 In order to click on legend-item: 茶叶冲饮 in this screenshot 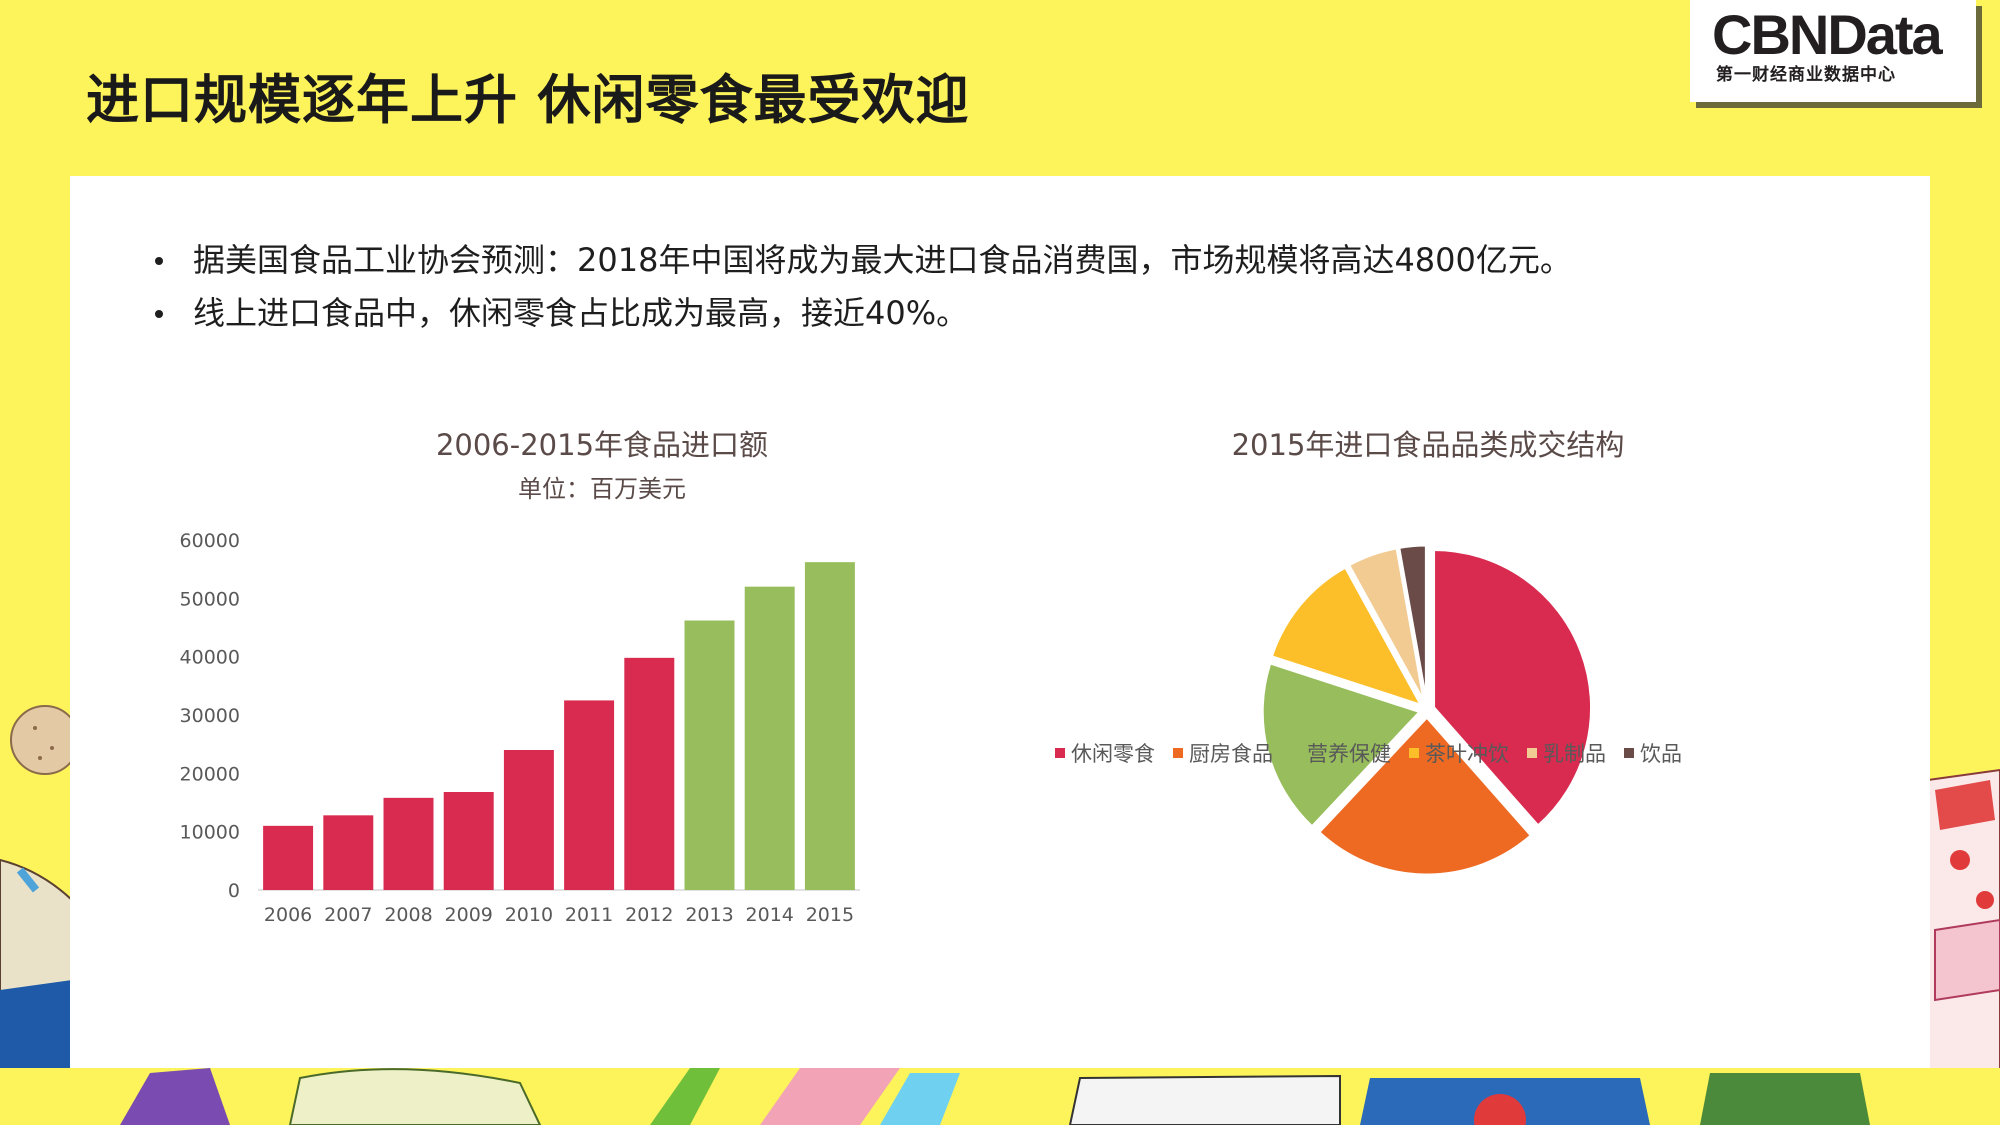, I will do `click(1459, 753)`.